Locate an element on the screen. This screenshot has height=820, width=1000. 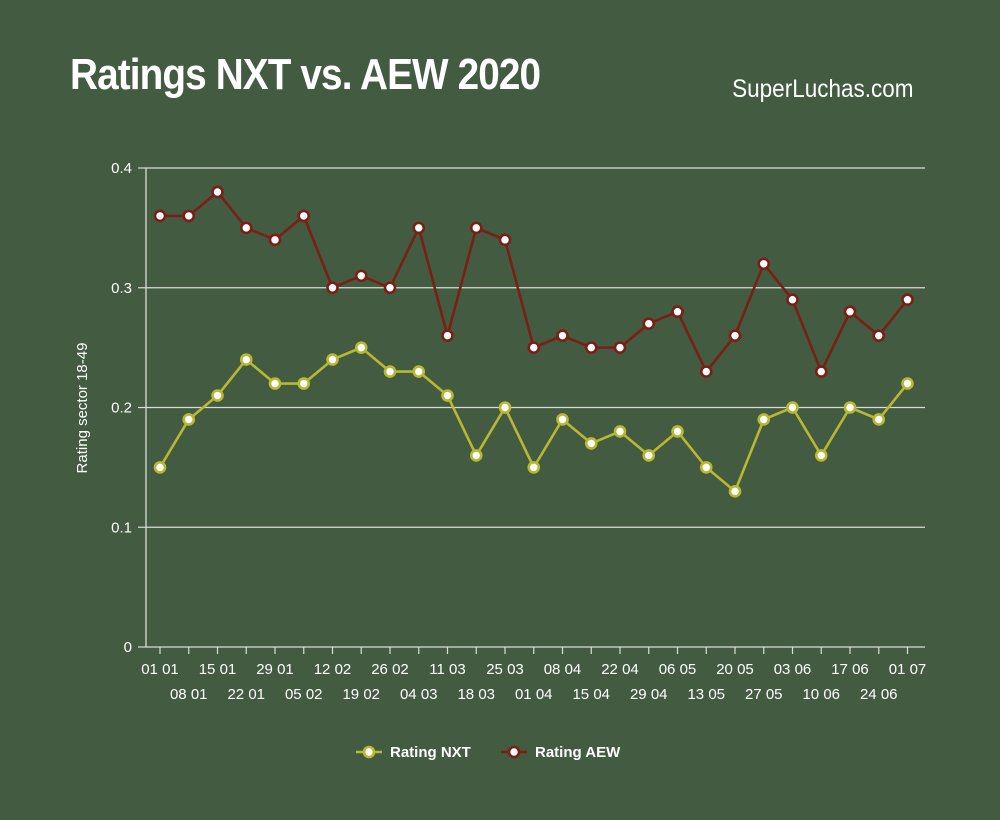
legend: Rating NXT Rating AEW is located at coordinates (488, 752).